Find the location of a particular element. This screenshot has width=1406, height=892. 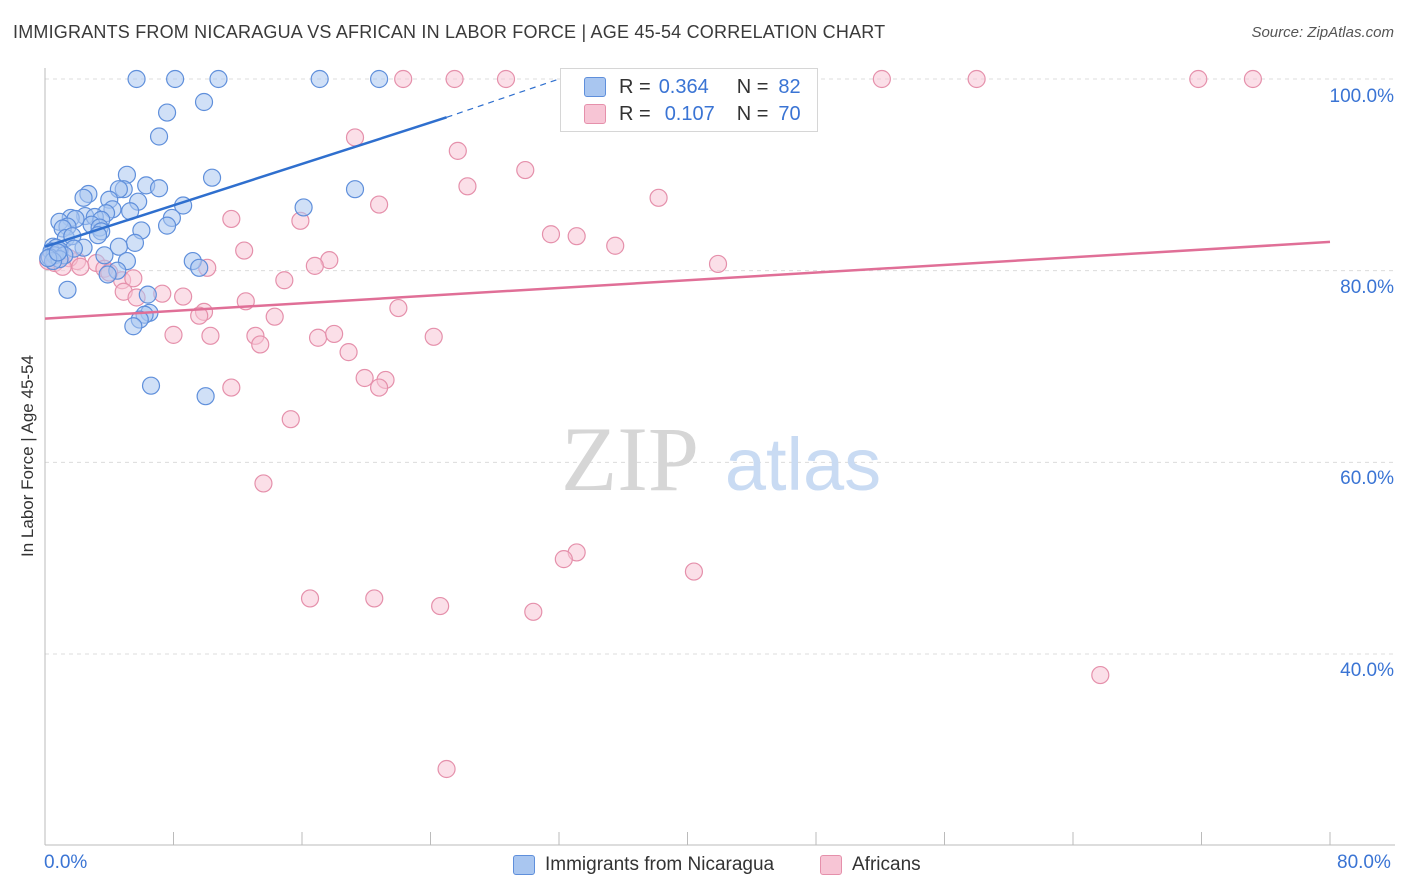

bottom-legend-africans: Africans is located at coordinates (870, 865).